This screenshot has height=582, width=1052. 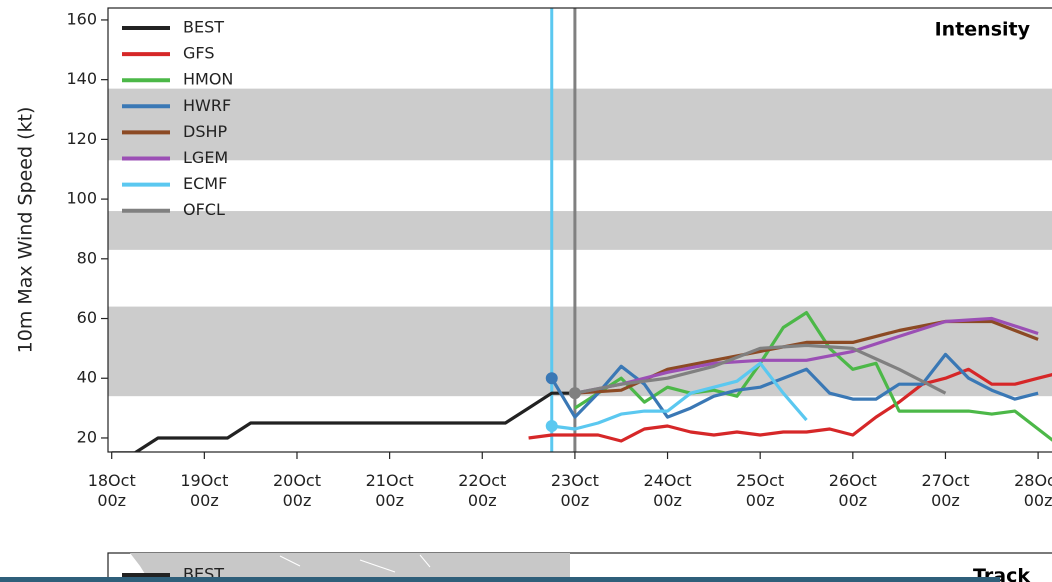 I want to click on map-land, so click(x=350, y=567).